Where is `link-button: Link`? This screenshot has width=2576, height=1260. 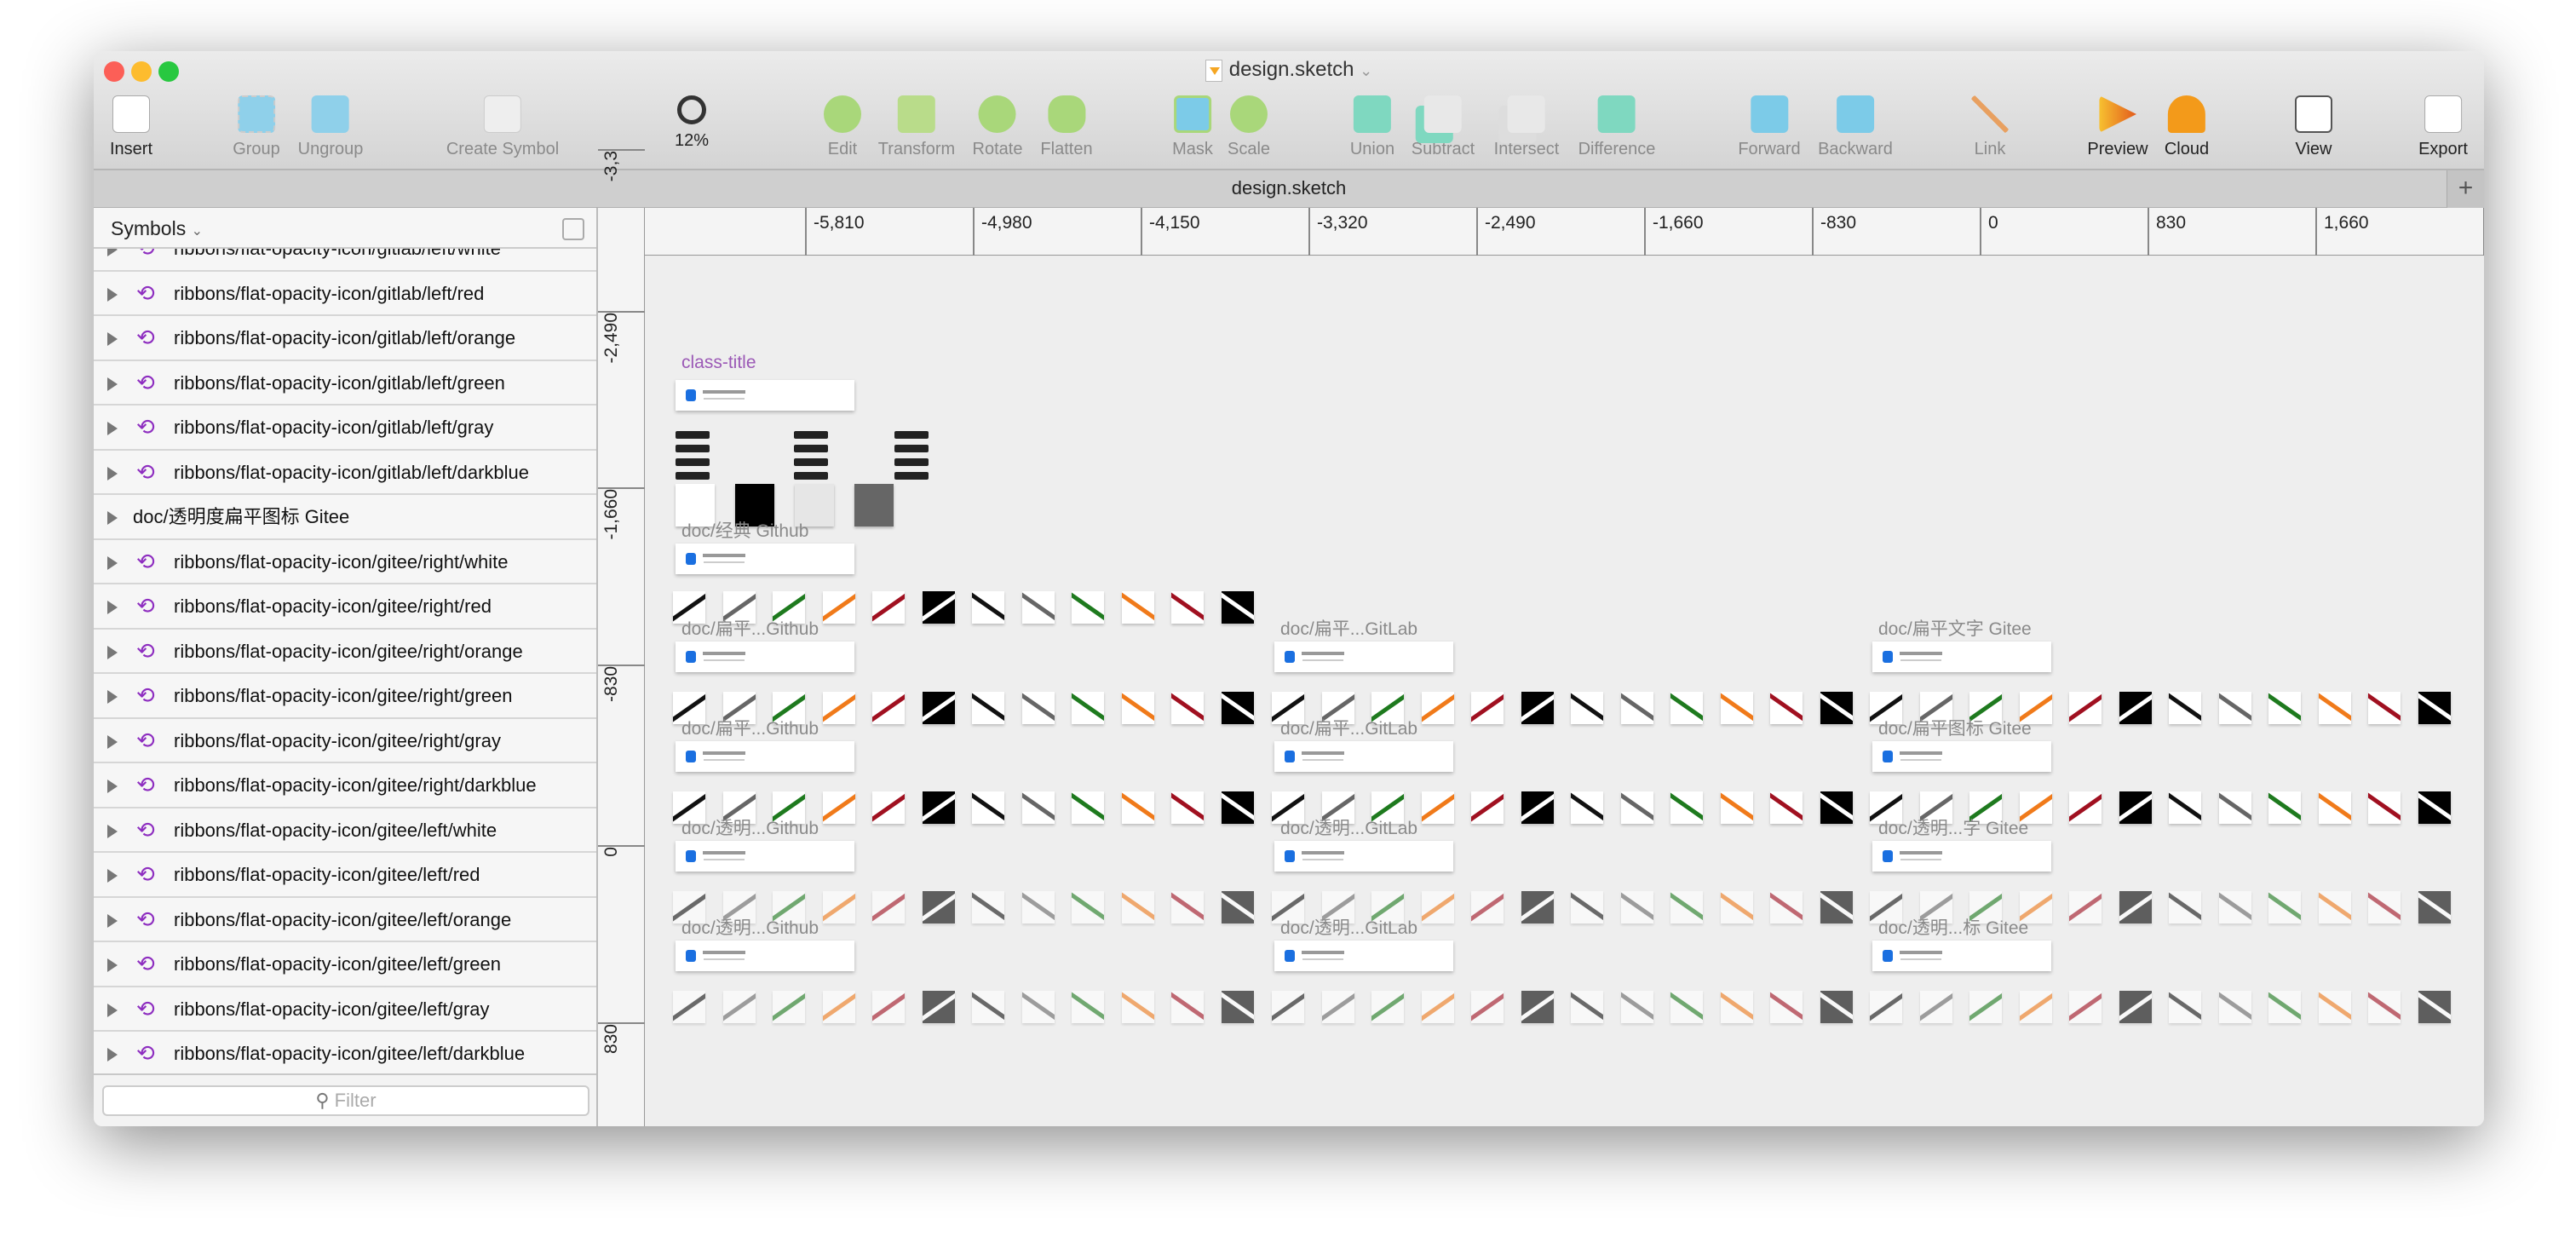
link-button: Link is located at coordinates (1990, 127).